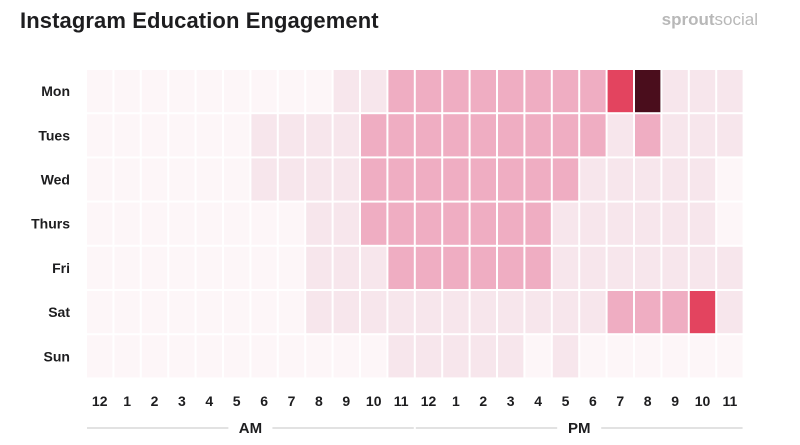 The image size is (800, 445). What do you see at coordinates (429, 401) in the screenshot?
I see `column-label: 12` at bounding box center [429, 401].